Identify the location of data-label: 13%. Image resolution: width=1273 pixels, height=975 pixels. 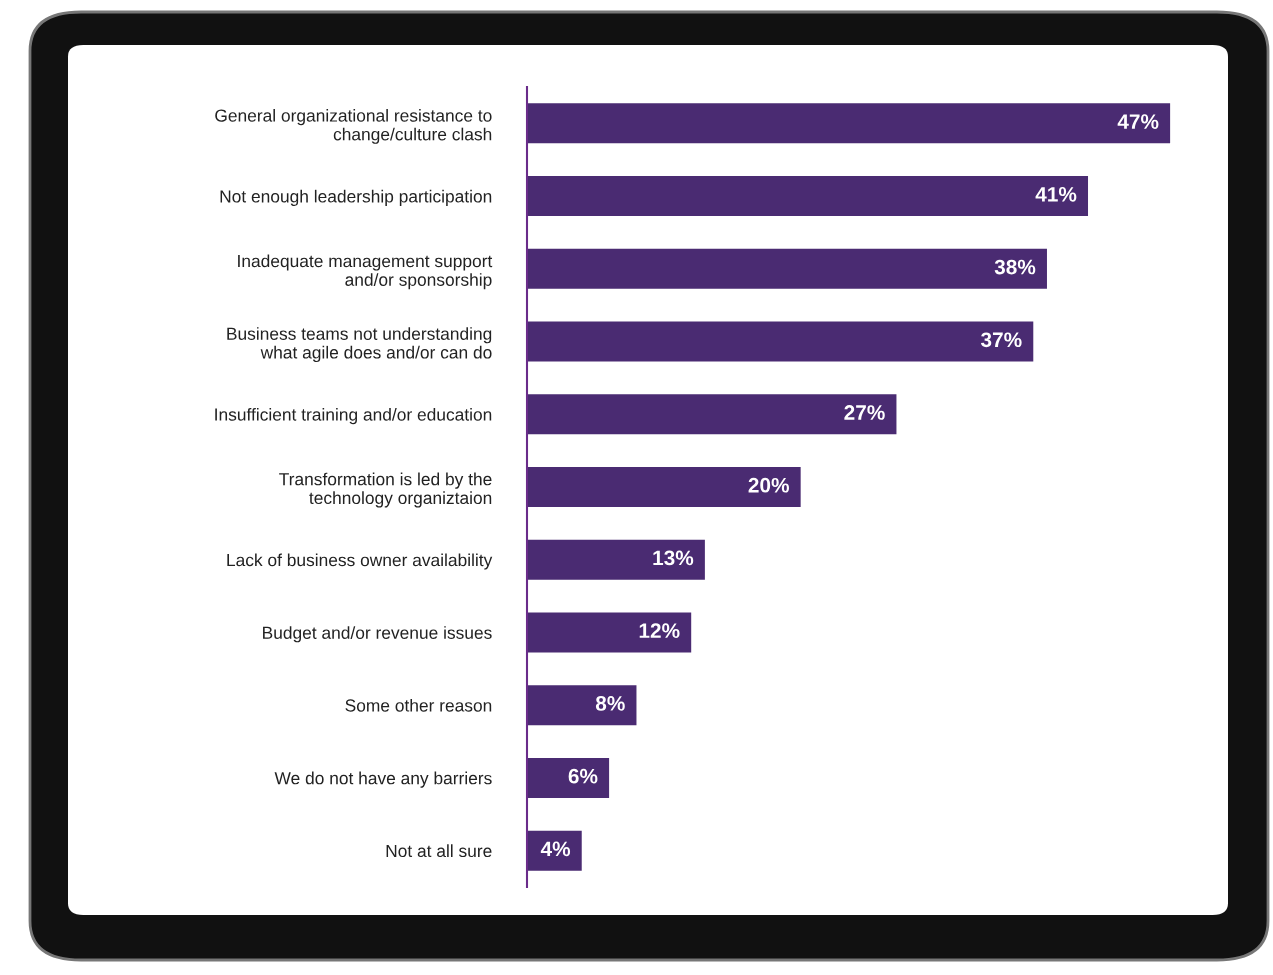
(673, 558).